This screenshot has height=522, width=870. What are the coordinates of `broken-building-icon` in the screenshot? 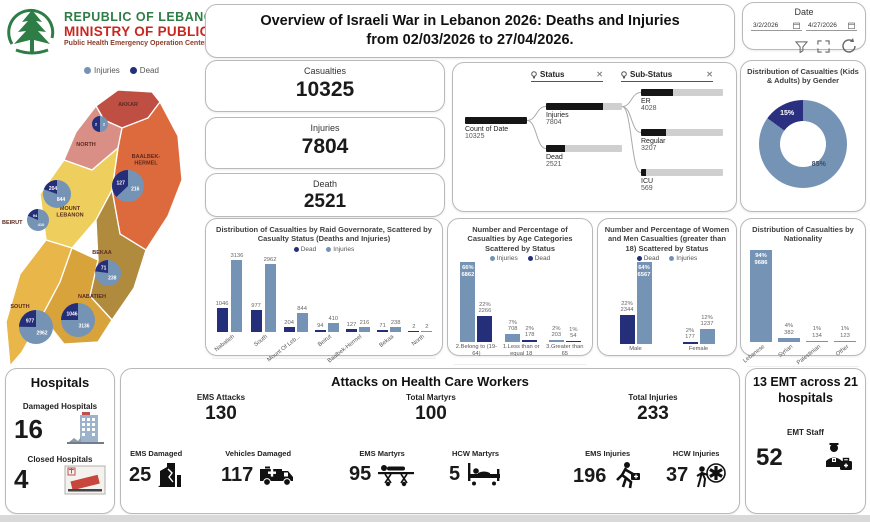 It's located at (170, 475).